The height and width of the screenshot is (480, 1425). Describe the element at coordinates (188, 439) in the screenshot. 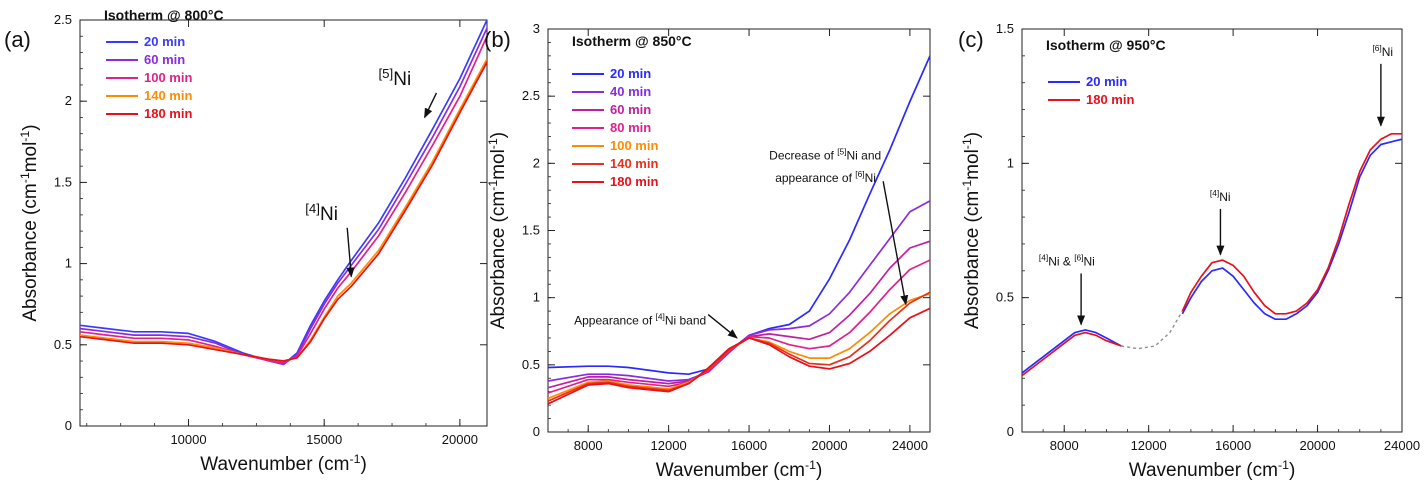

I see `x-tick-label: 10000` at that location.